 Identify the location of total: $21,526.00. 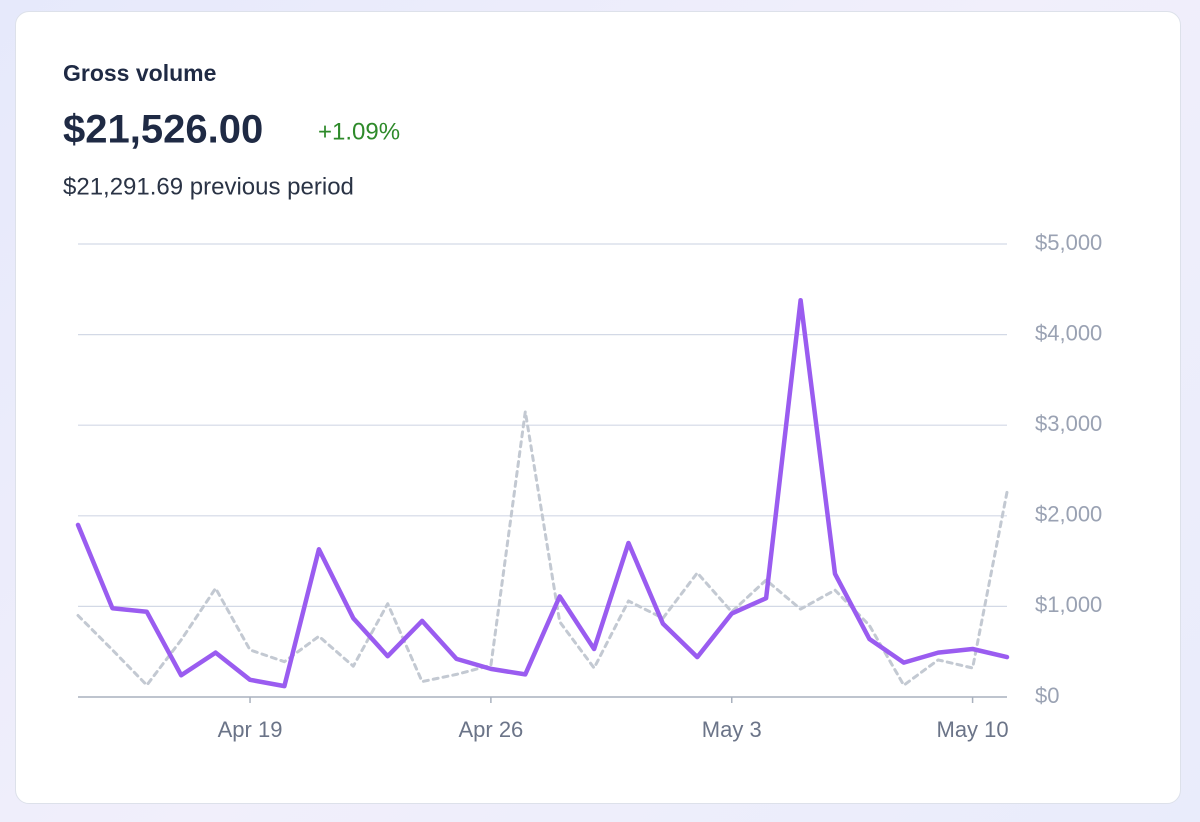
(163, 130).